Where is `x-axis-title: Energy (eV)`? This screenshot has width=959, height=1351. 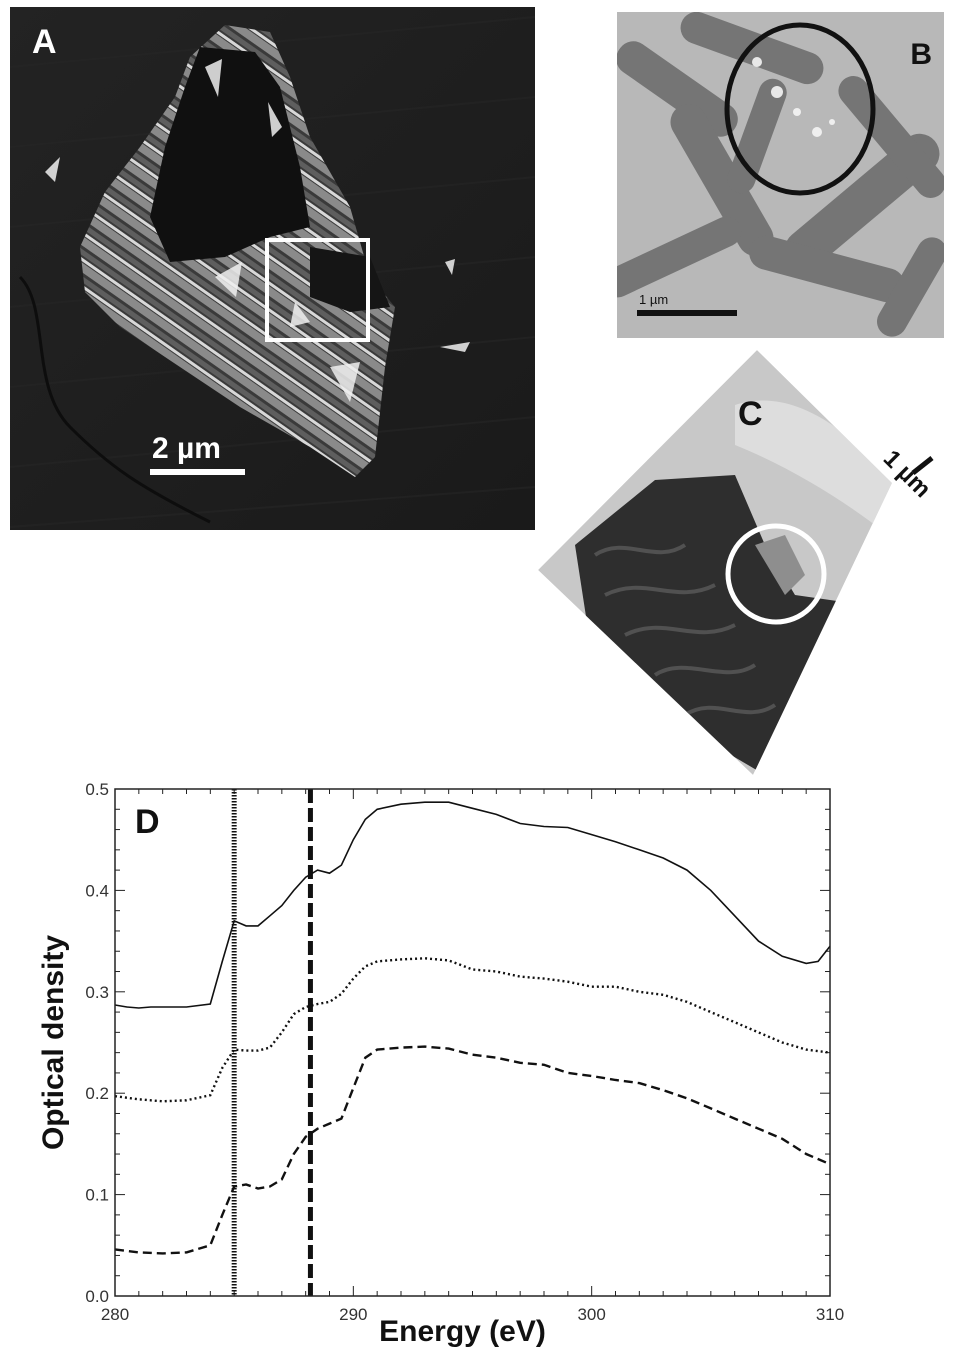 x-axis-title: Energy (eV) is located at coordinates (462, 1331).